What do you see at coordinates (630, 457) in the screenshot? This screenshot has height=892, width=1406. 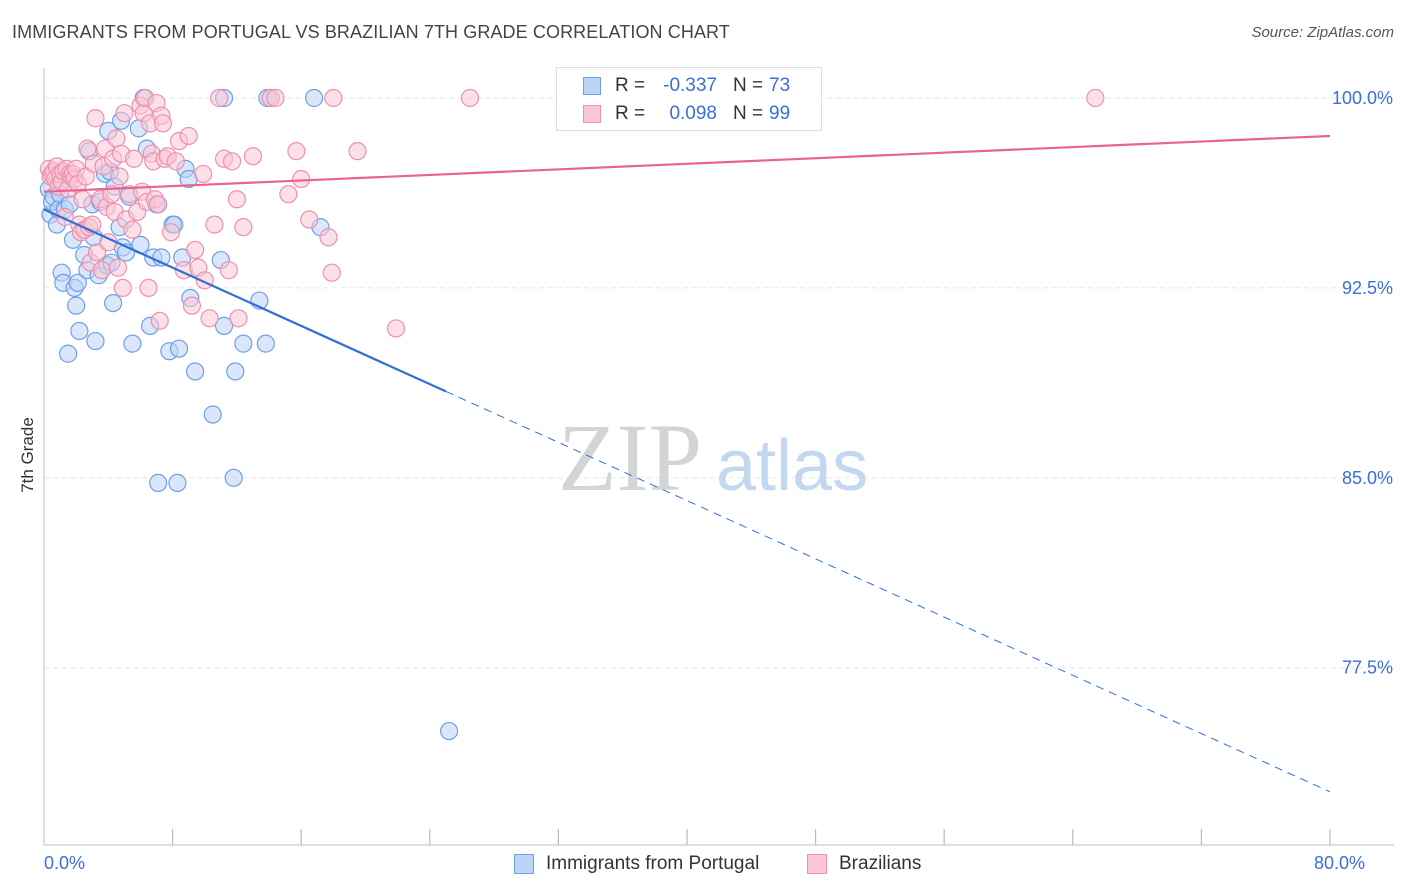 I see `watermark-zip: ZIP` at bounding box center [630, 457].